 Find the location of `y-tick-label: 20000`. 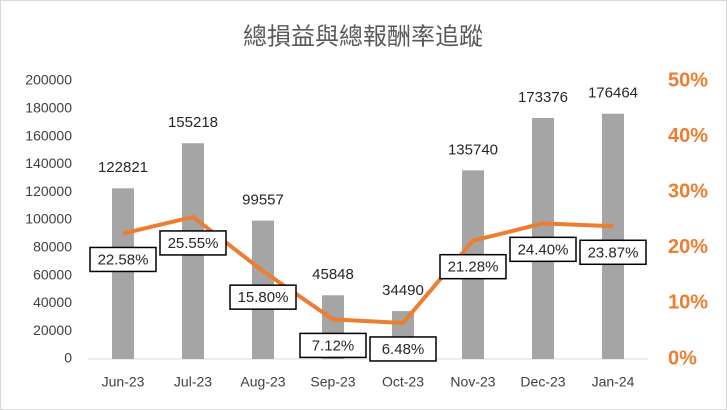

y-tick-label: 20000 is located at coordinates (52, 330).